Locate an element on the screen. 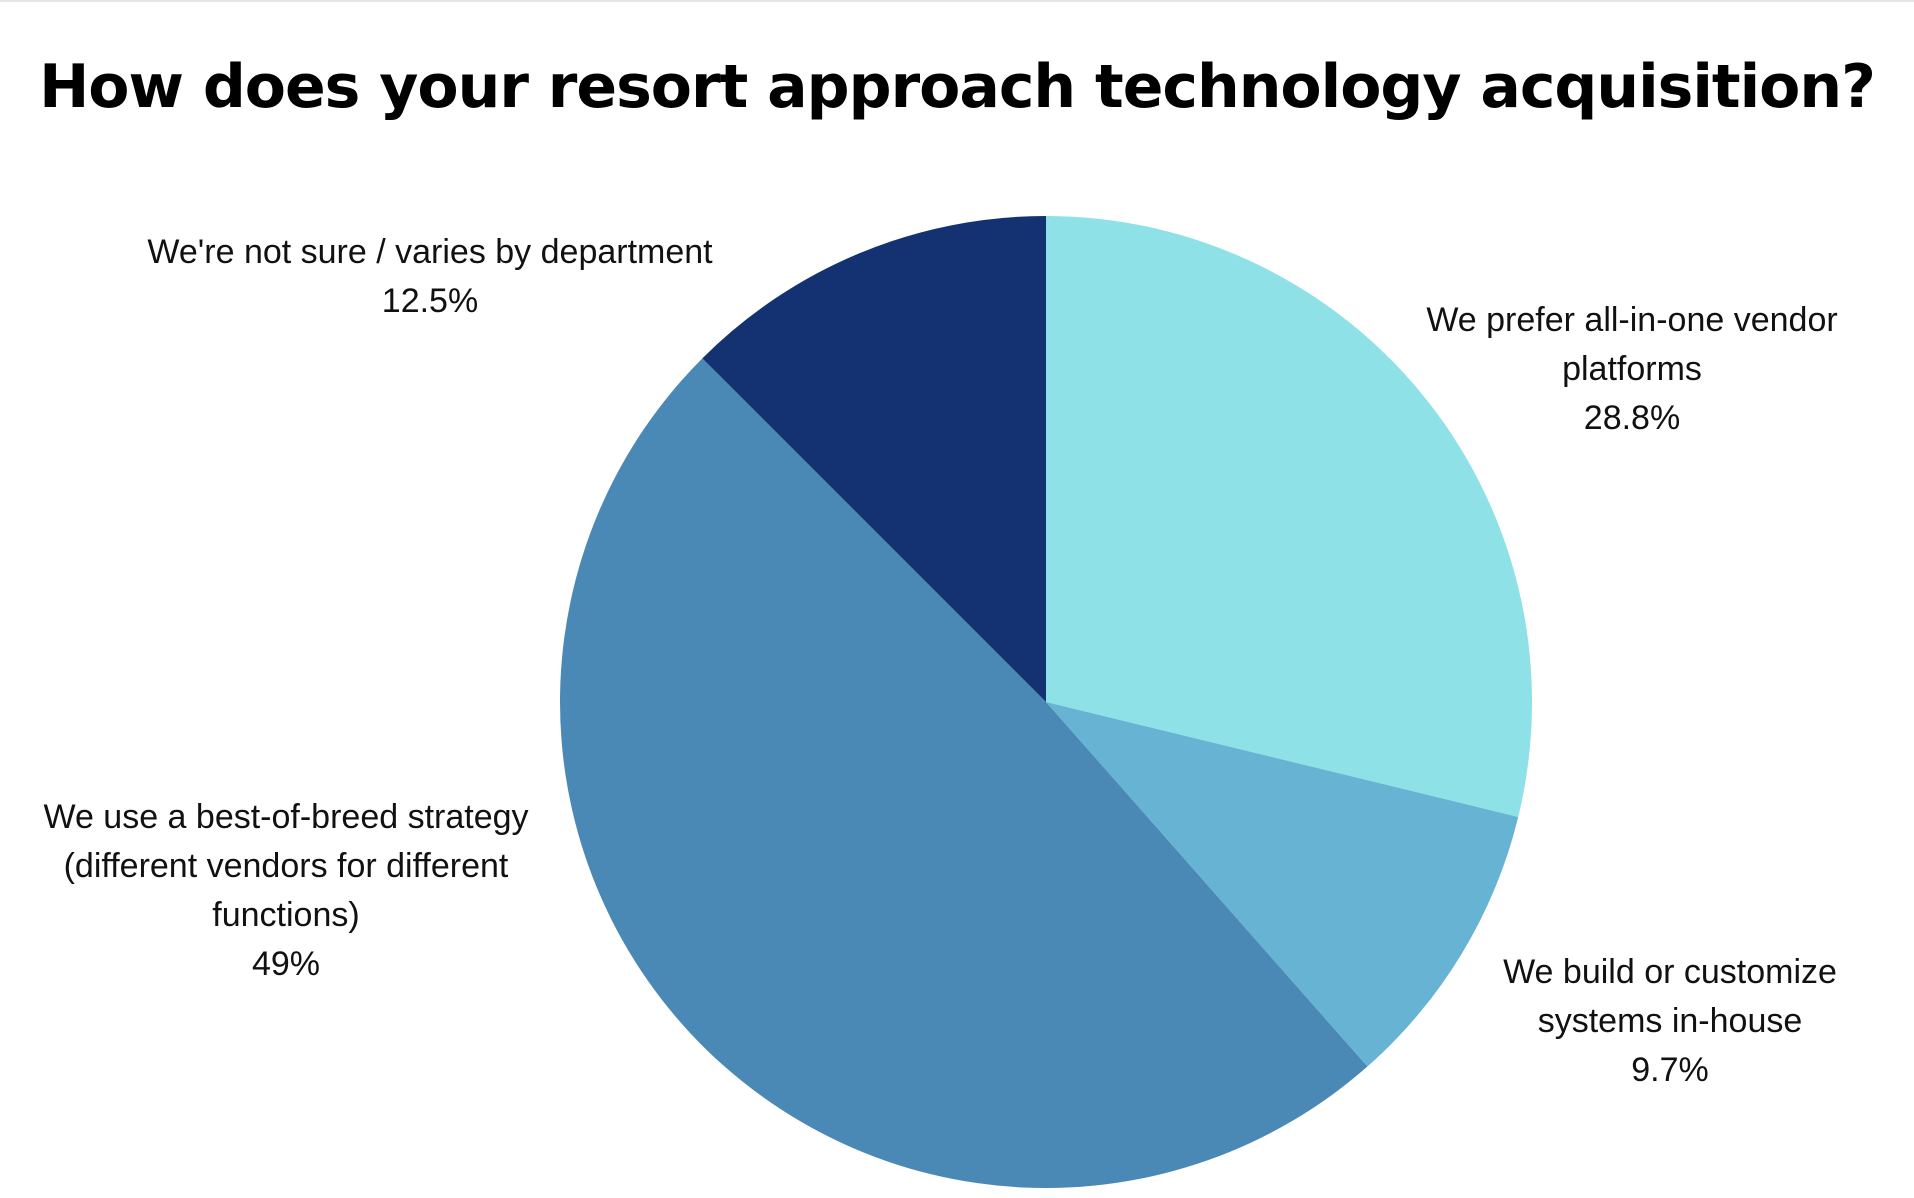 The width and height of the screenshot is (1914, 1198). label-line: We prefer all-in-one vendor is located at coordinates (1632, 320).